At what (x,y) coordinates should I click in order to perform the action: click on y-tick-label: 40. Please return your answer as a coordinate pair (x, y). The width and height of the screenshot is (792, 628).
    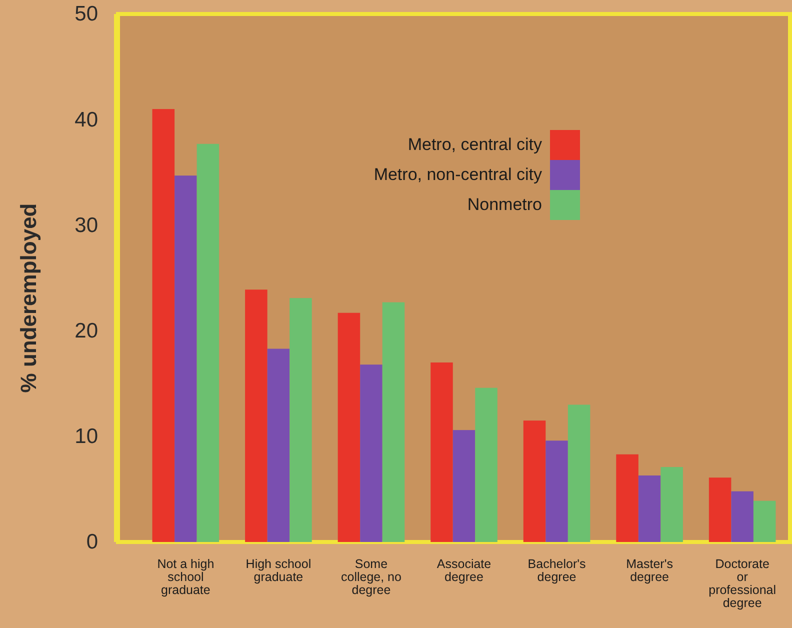
    Looking at the image, I should click on (86, 120).